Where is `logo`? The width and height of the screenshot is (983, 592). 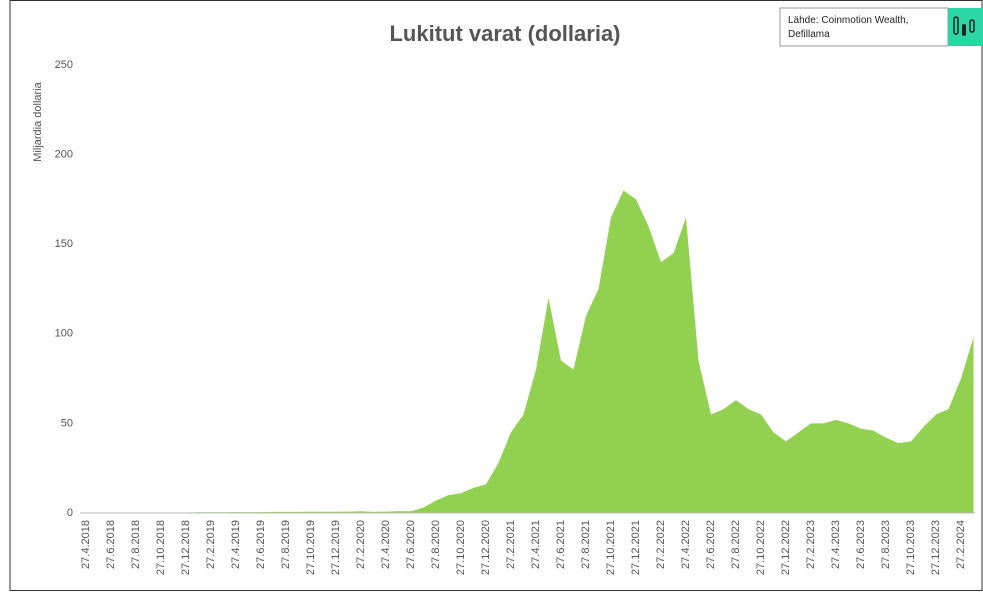 logo is located at coordinates (965, 27).